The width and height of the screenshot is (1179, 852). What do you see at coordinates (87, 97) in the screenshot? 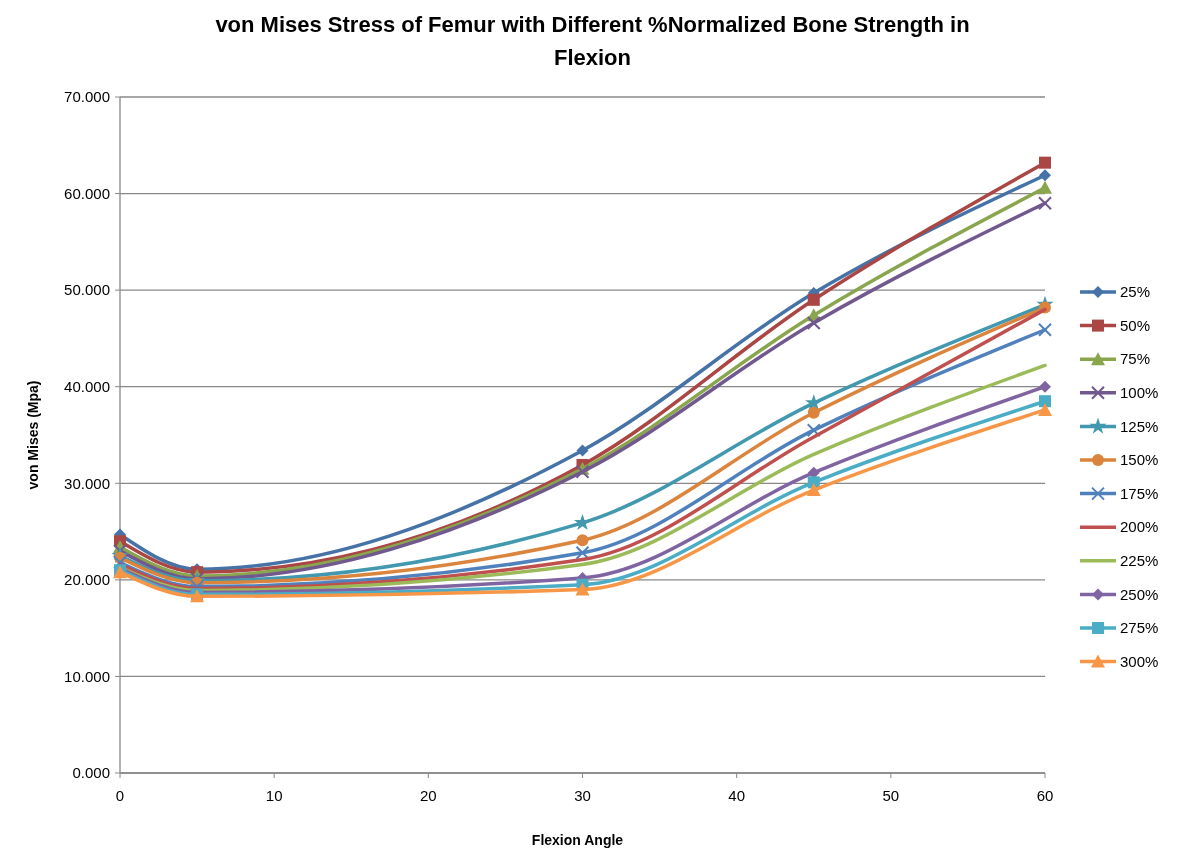
I see `y-tick-label: 70.000` at bounding box center [87, 97].